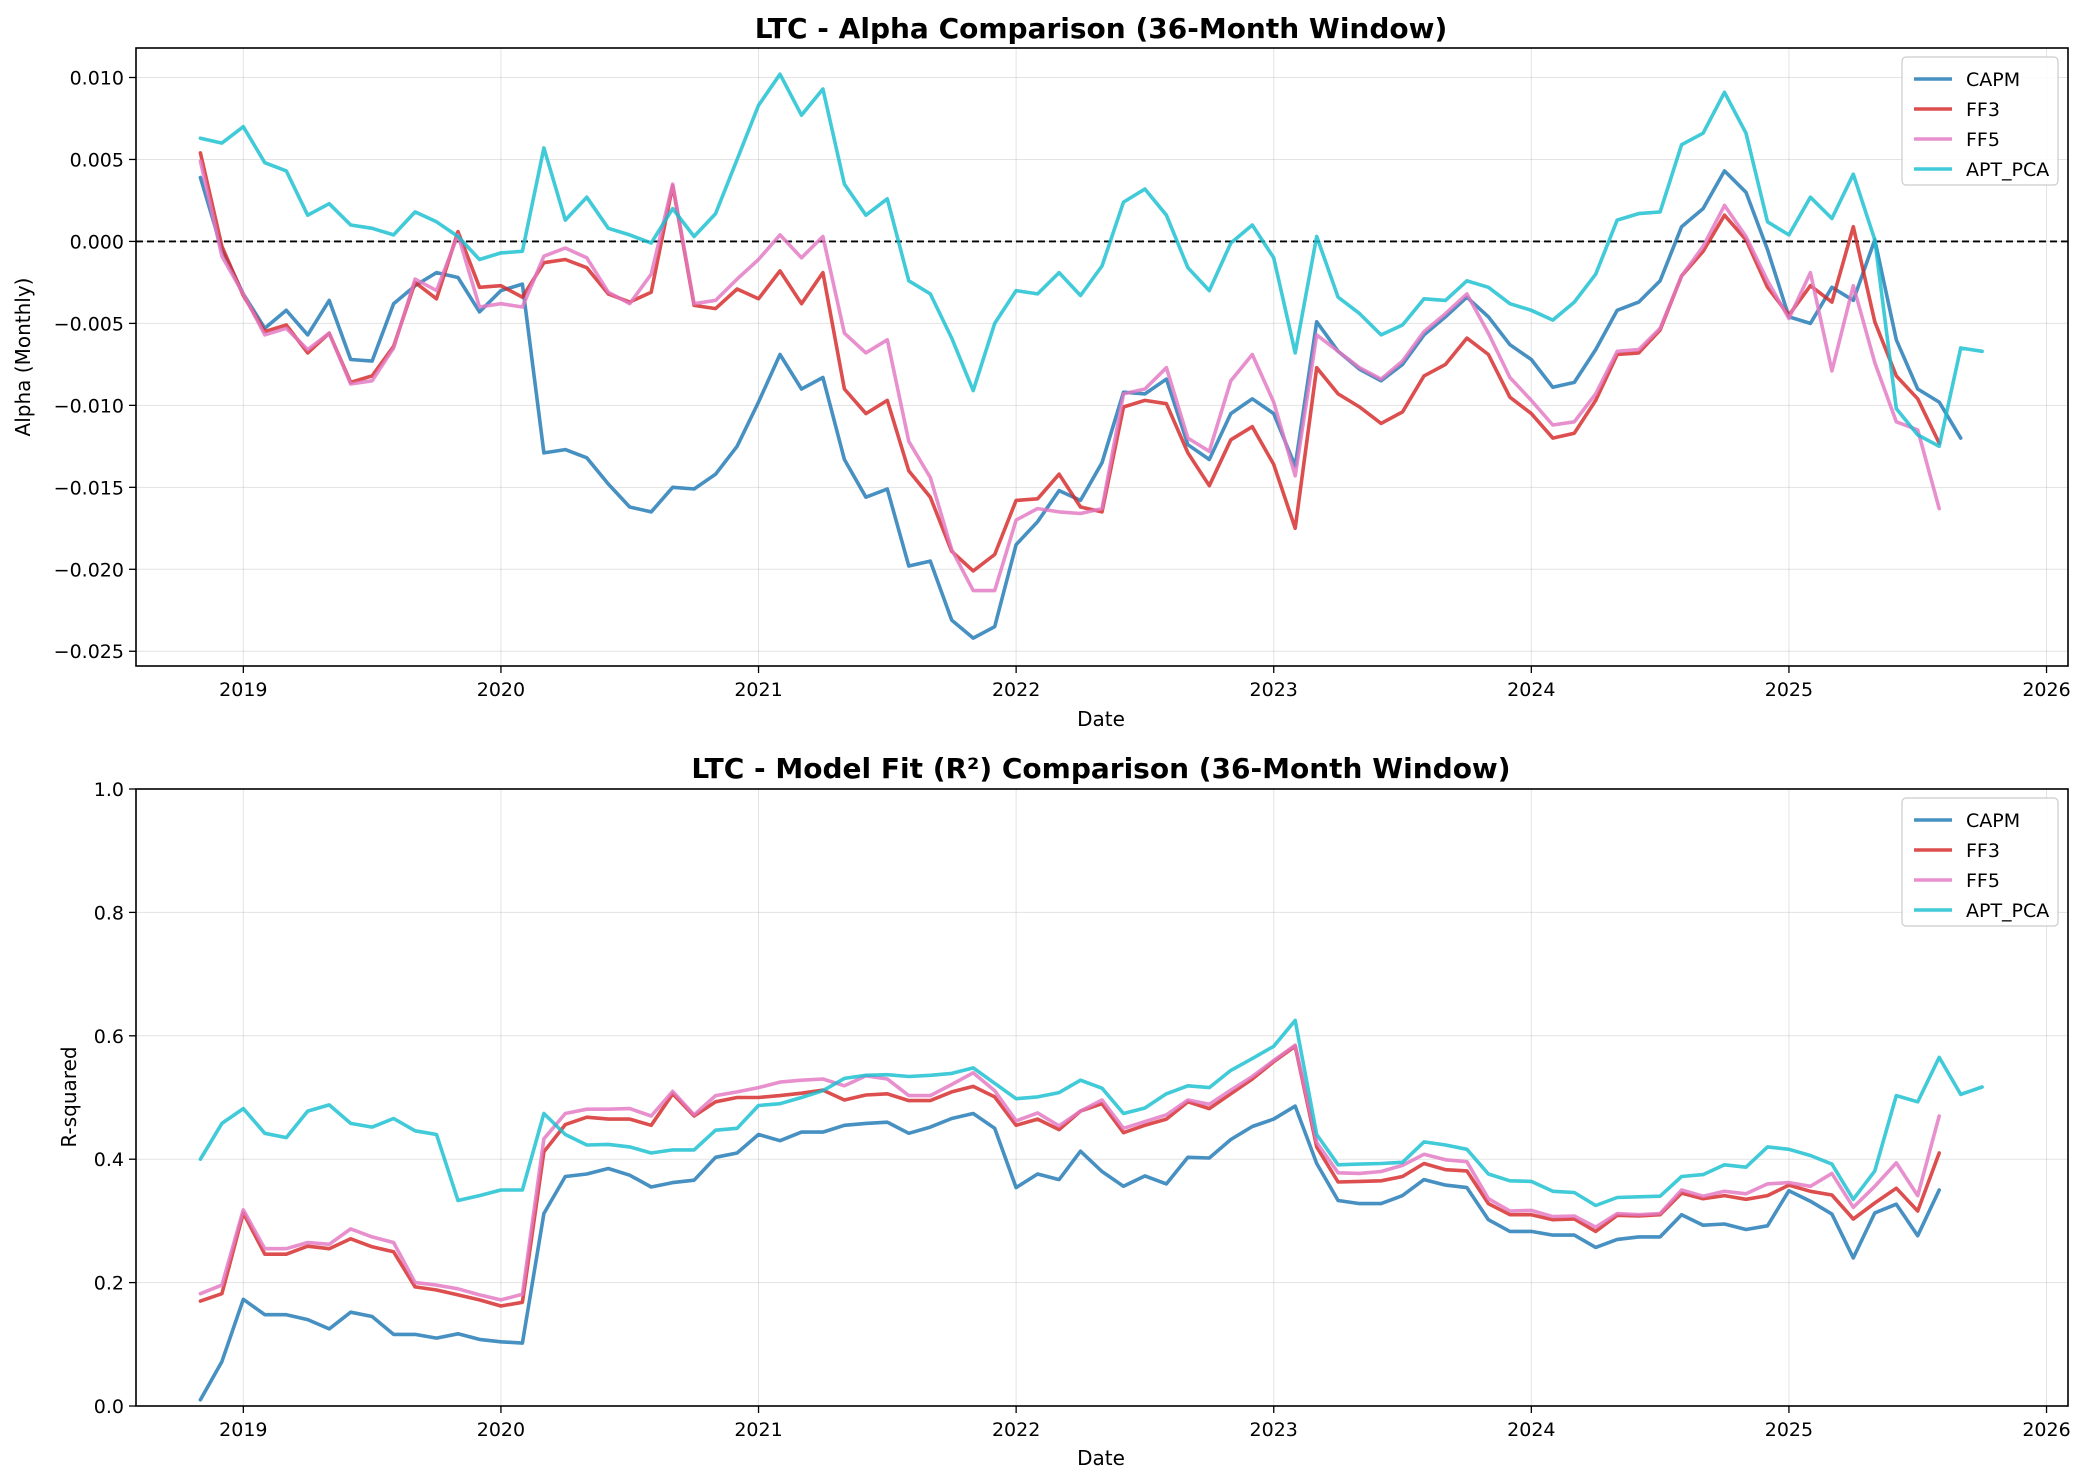 This screenshot has width=2083, height=1482. What do you see at coordinates (97, 242) in the screenshot?
I see `y-tick-label: 0.000` at bounding box center [97, 242].